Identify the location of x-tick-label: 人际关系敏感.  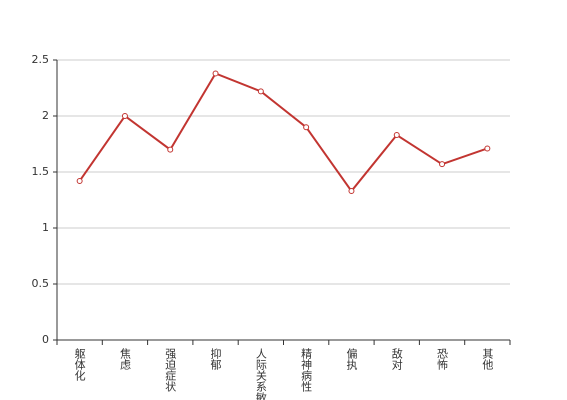
(260, 374).